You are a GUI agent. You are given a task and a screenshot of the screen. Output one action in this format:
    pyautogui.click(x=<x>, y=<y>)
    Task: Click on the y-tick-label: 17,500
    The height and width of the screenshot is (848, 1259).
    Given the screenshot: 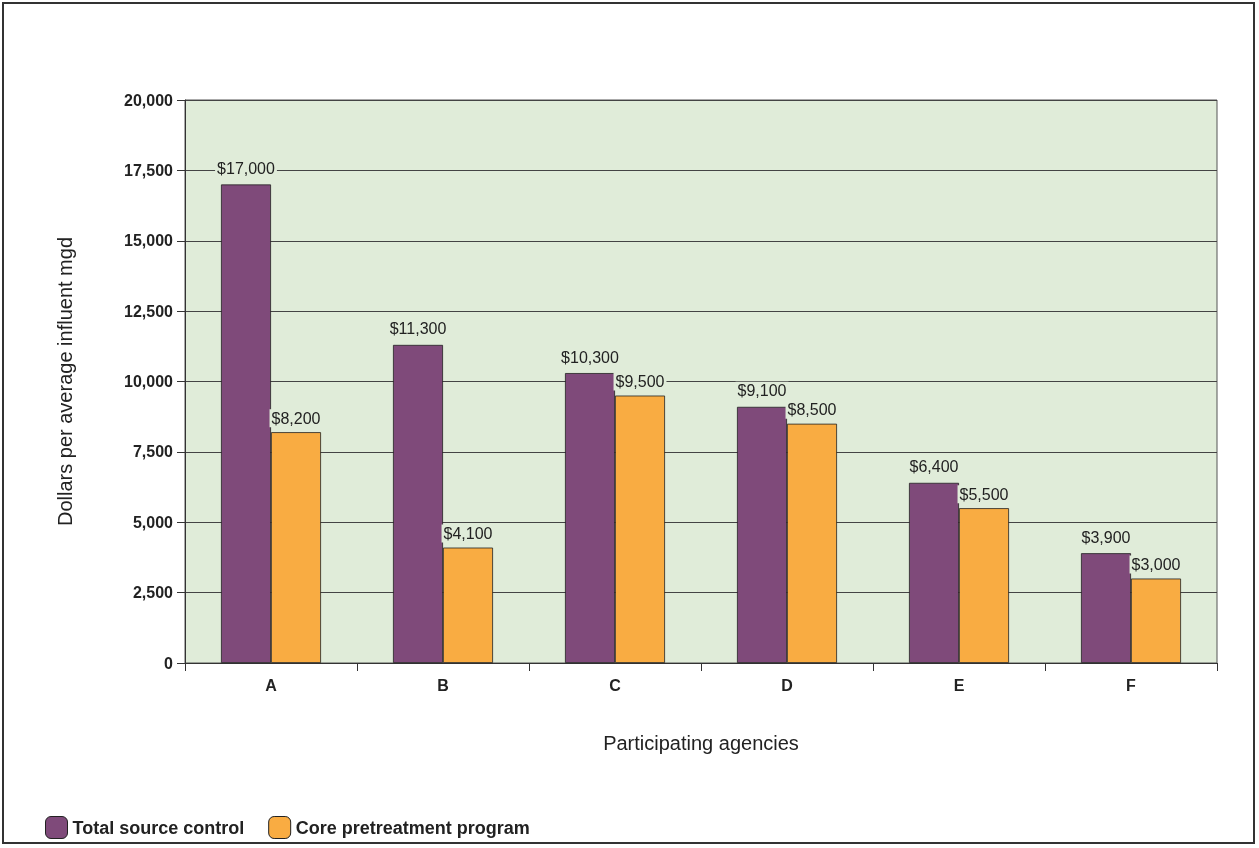 What is the action you would take?
    pyautogui.click(x=149, y=170)
    